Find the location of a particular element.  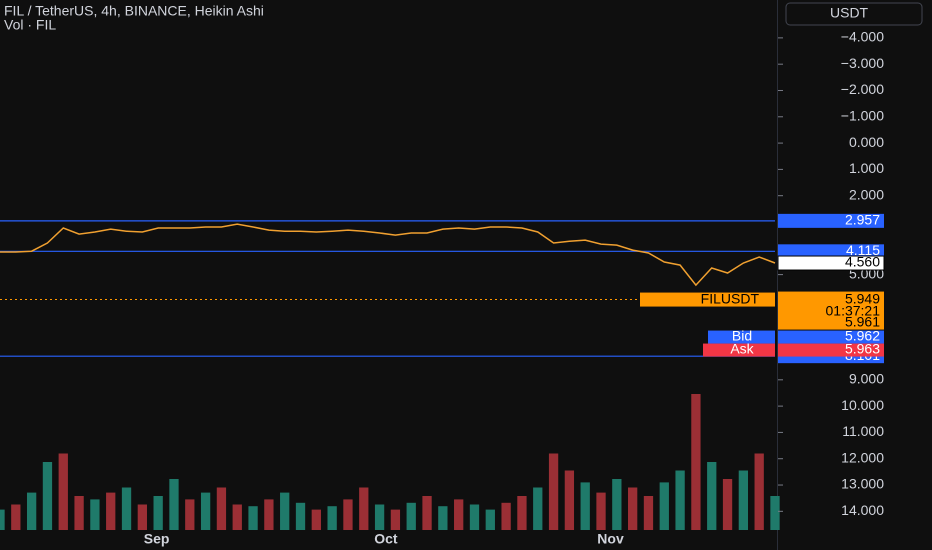

ask-name-tag is located at coordinates (739, 350).